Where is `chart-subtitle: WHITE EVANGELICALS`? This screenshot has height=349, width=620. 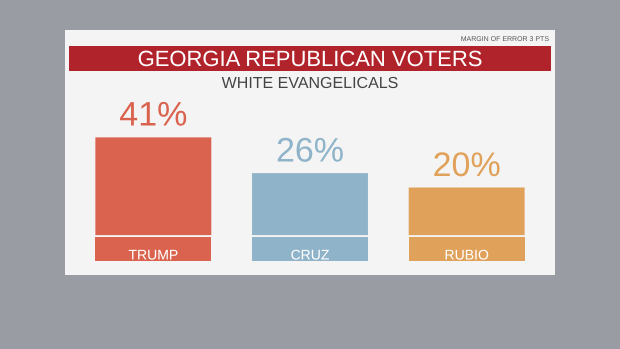 chart-subtitle: WHITE EVANGELICALS is located at coordinates (310, 84).